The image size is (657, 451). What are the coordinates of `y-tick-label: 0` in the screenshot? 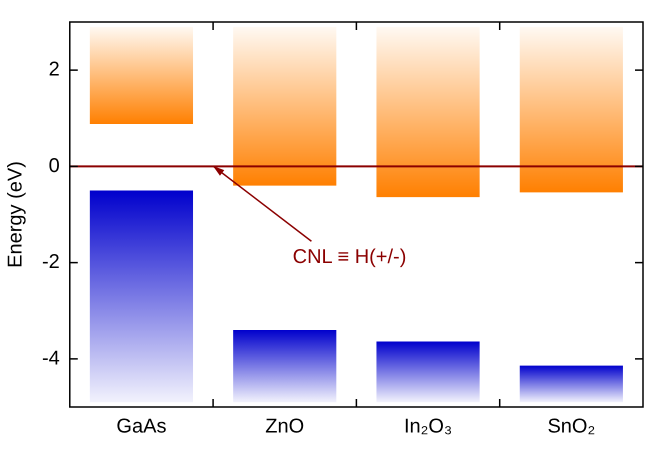 It's located at (54, 165).